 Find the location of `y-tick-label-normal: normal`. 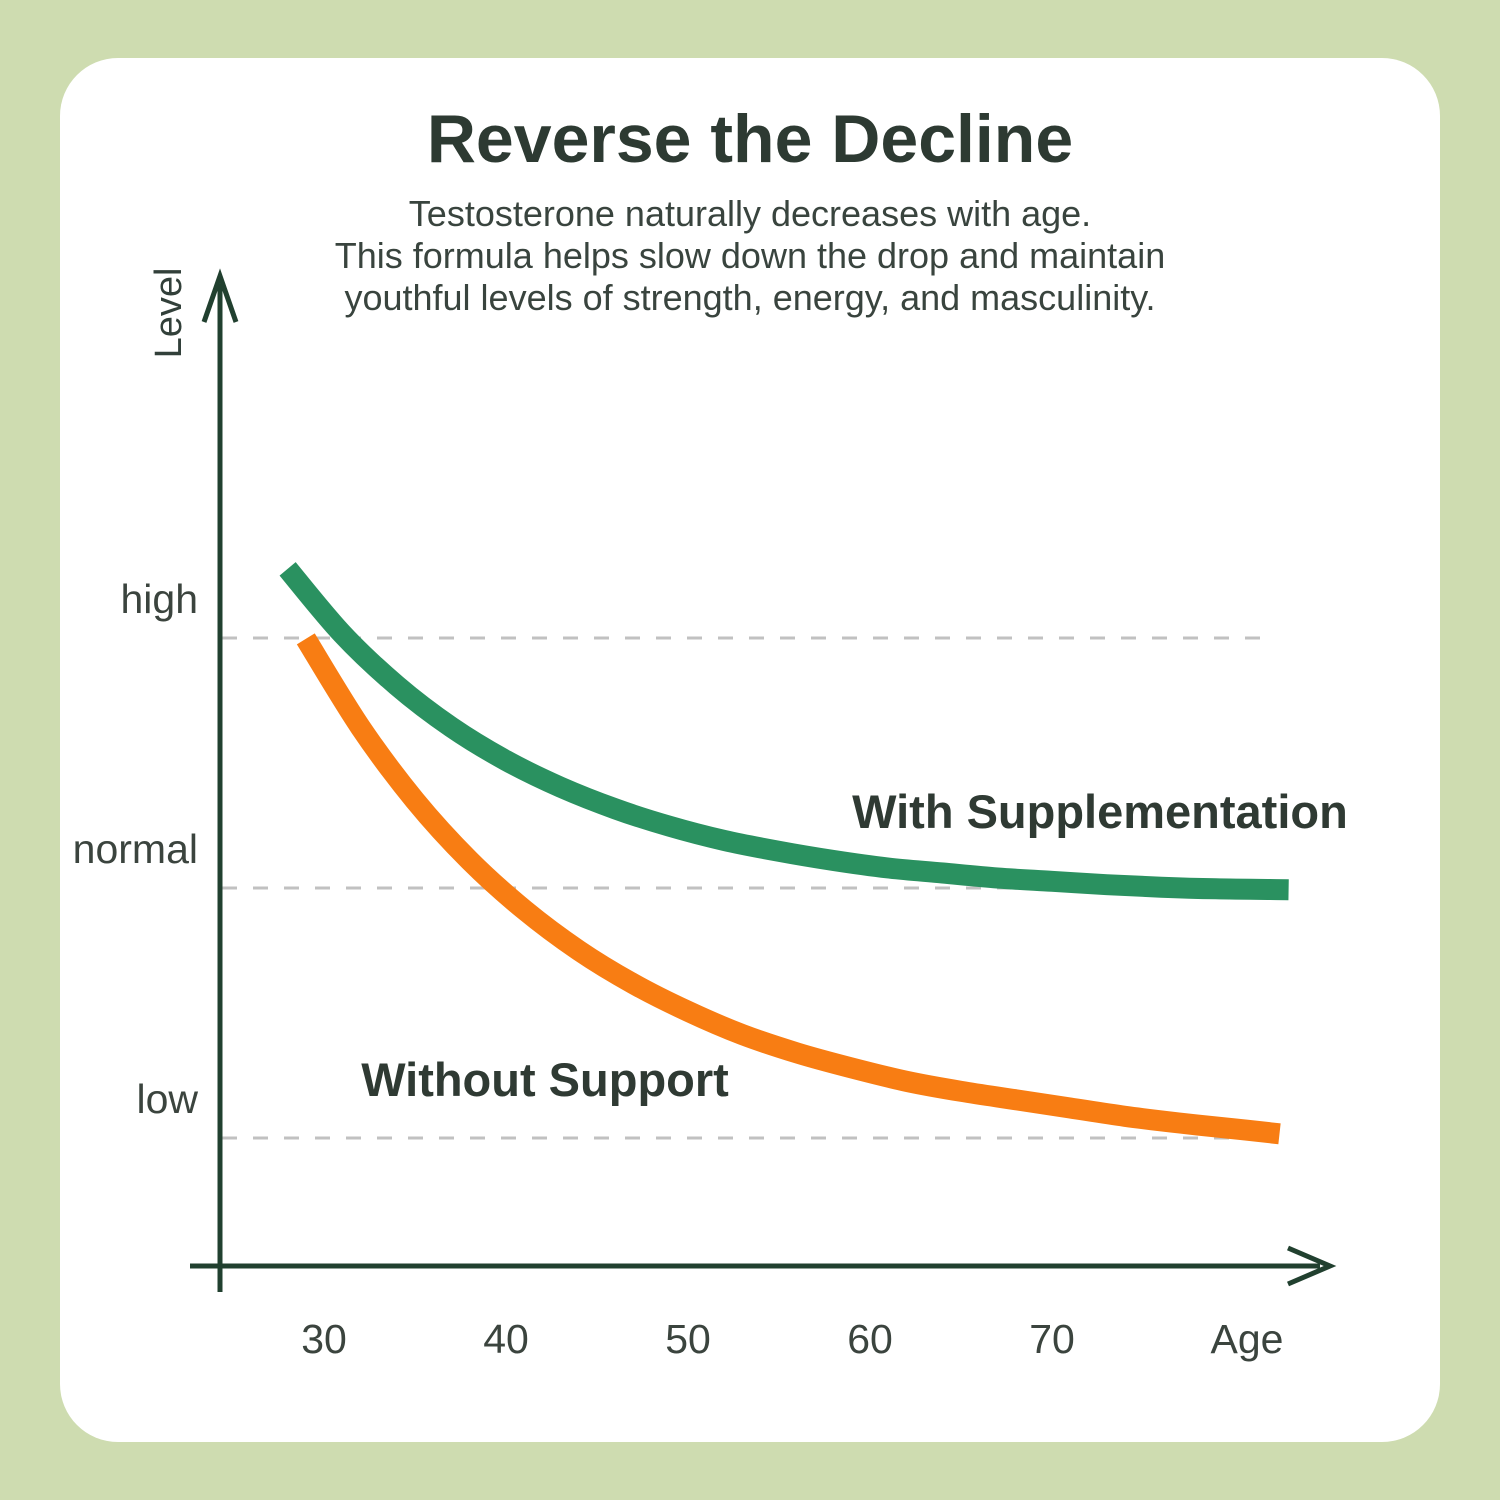

y-tick-label-normal: normal is located at coordinates (135, 849).